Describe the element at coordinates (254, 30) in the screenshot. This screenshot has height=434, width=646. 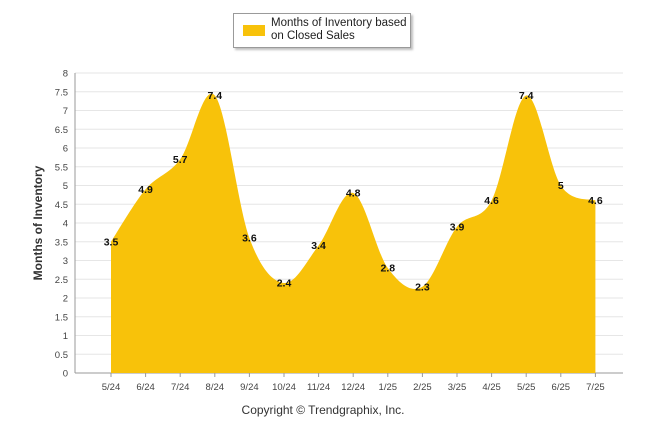
I see `legend-swatch` at that location.